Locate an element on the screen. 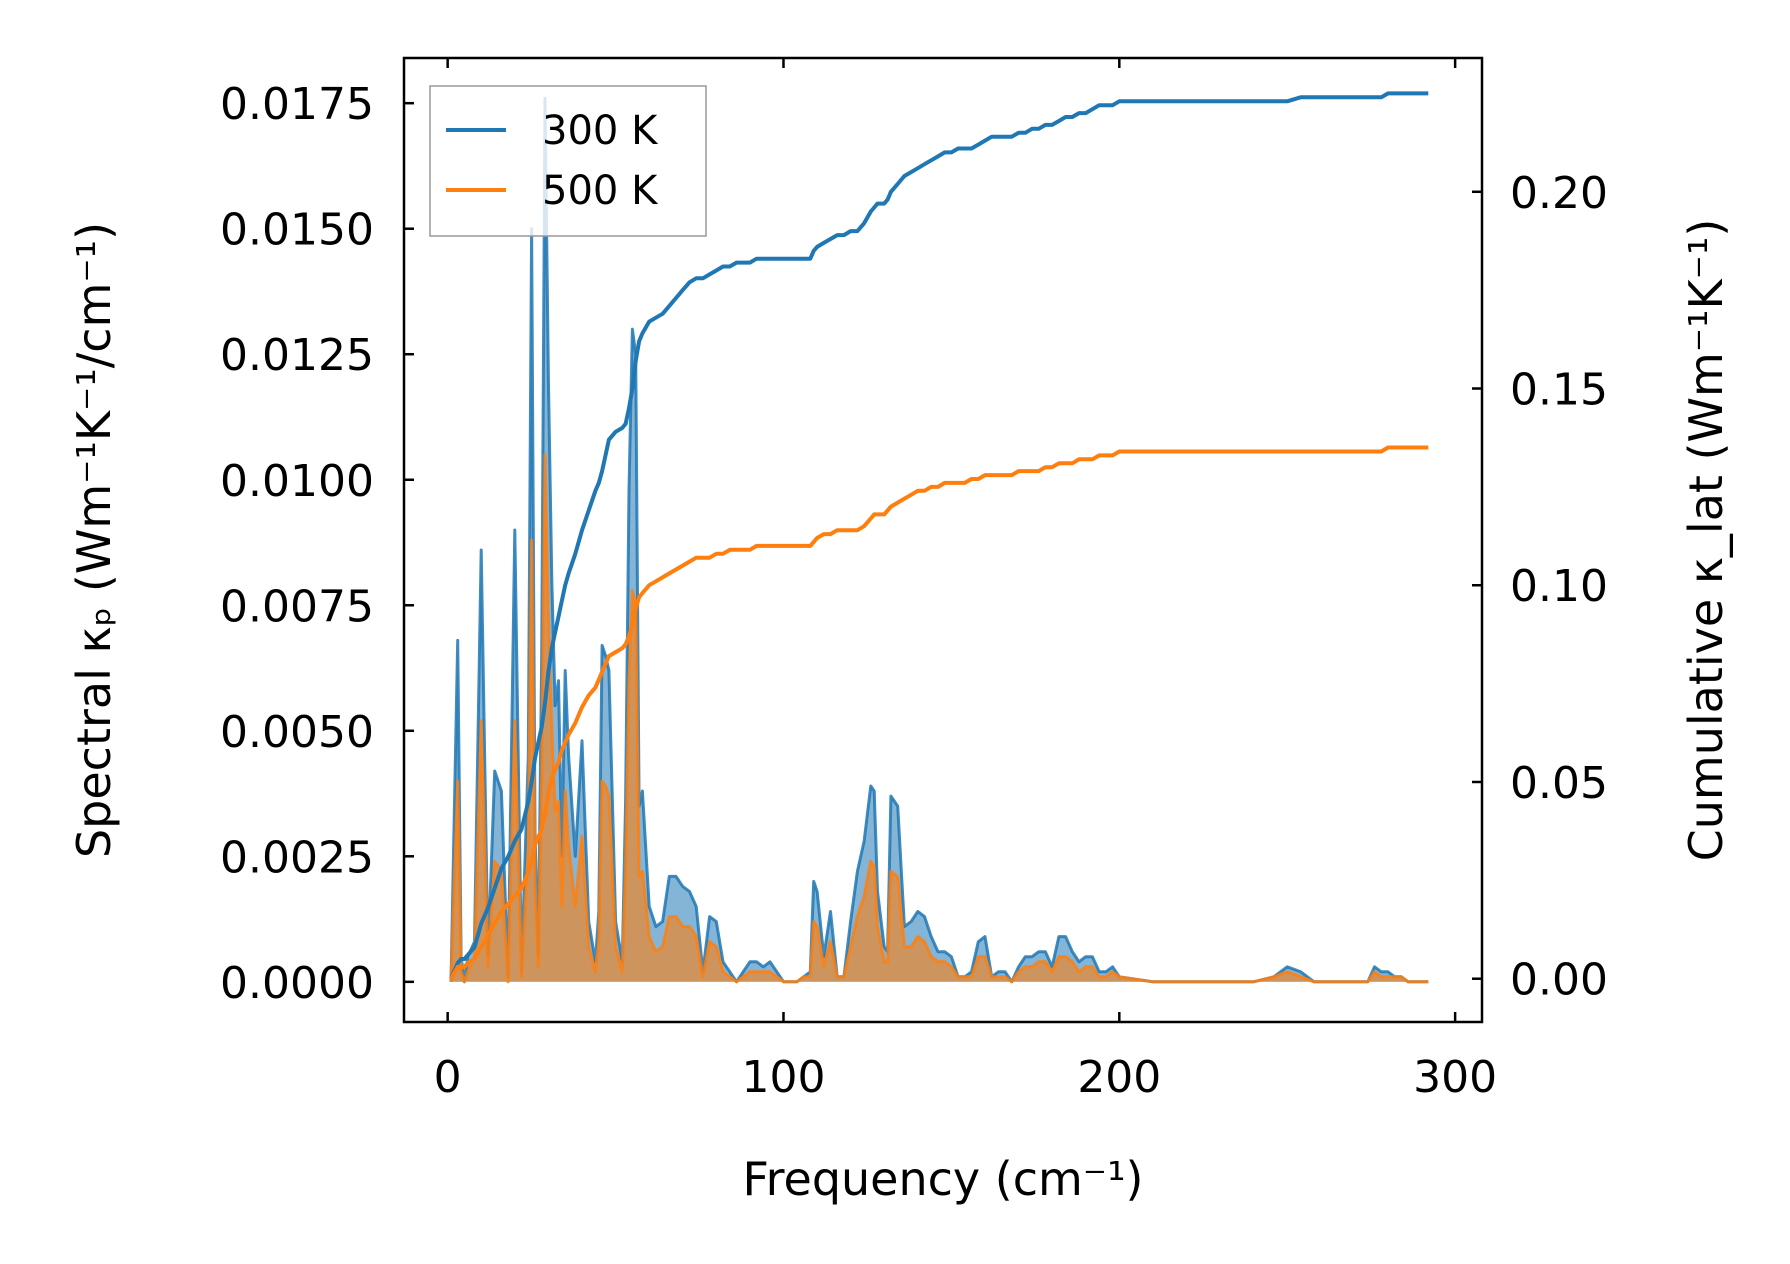  left-y-axis-label: Spectral κₚ (Wm⁻¹K⁻¹/cm⁻¹) is located at coordinates (94, 540).